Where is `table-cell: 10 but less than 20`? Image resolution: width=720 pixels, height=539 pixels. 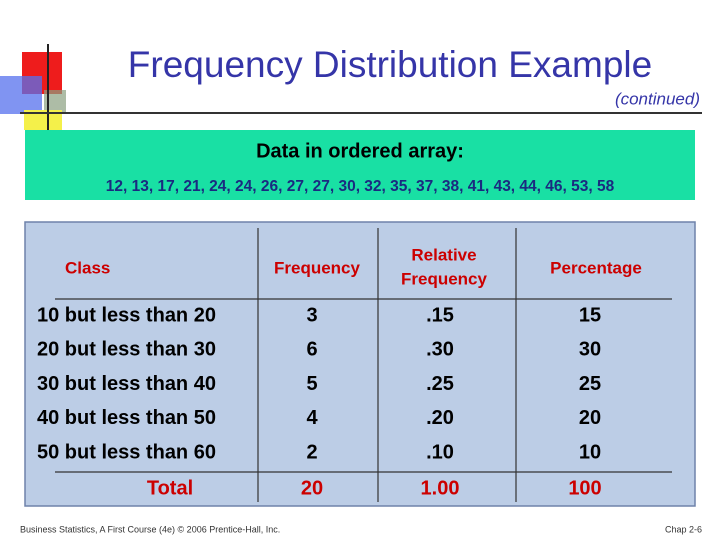
table-cell: 10 but less than 20 is located at coordinates (126, 315).